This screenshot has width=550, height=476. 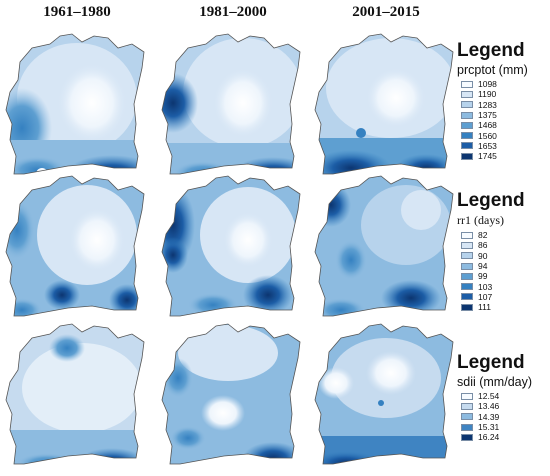 What do you see at coordinates (505, 135) in the screenshot?
I see `legend-item: 1560` at bounding box center [505, 135].